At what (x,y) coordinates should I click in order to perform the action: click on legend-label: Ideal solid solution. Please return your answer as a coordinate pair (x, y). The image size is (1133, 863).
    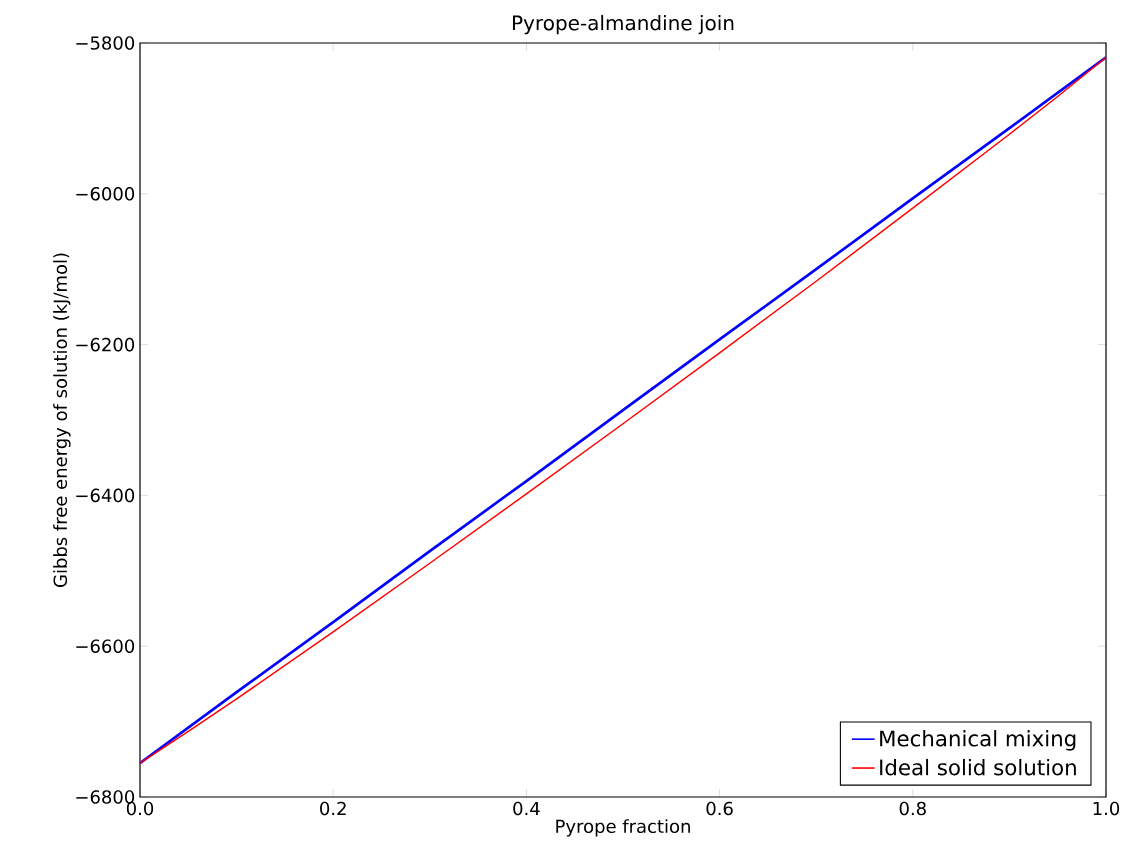
    Looking at the image, I should click on (978, 767).